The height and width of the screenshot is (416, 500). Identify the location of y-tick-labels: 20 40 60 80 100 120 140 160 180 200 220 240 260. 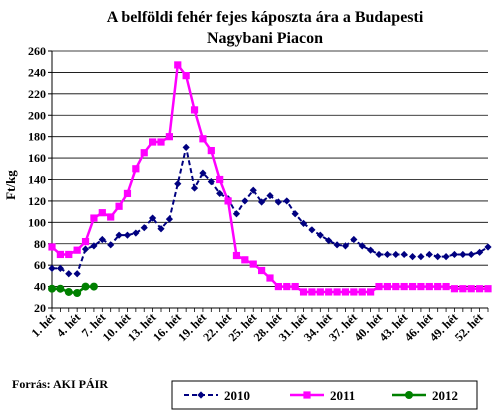
(37, 179).